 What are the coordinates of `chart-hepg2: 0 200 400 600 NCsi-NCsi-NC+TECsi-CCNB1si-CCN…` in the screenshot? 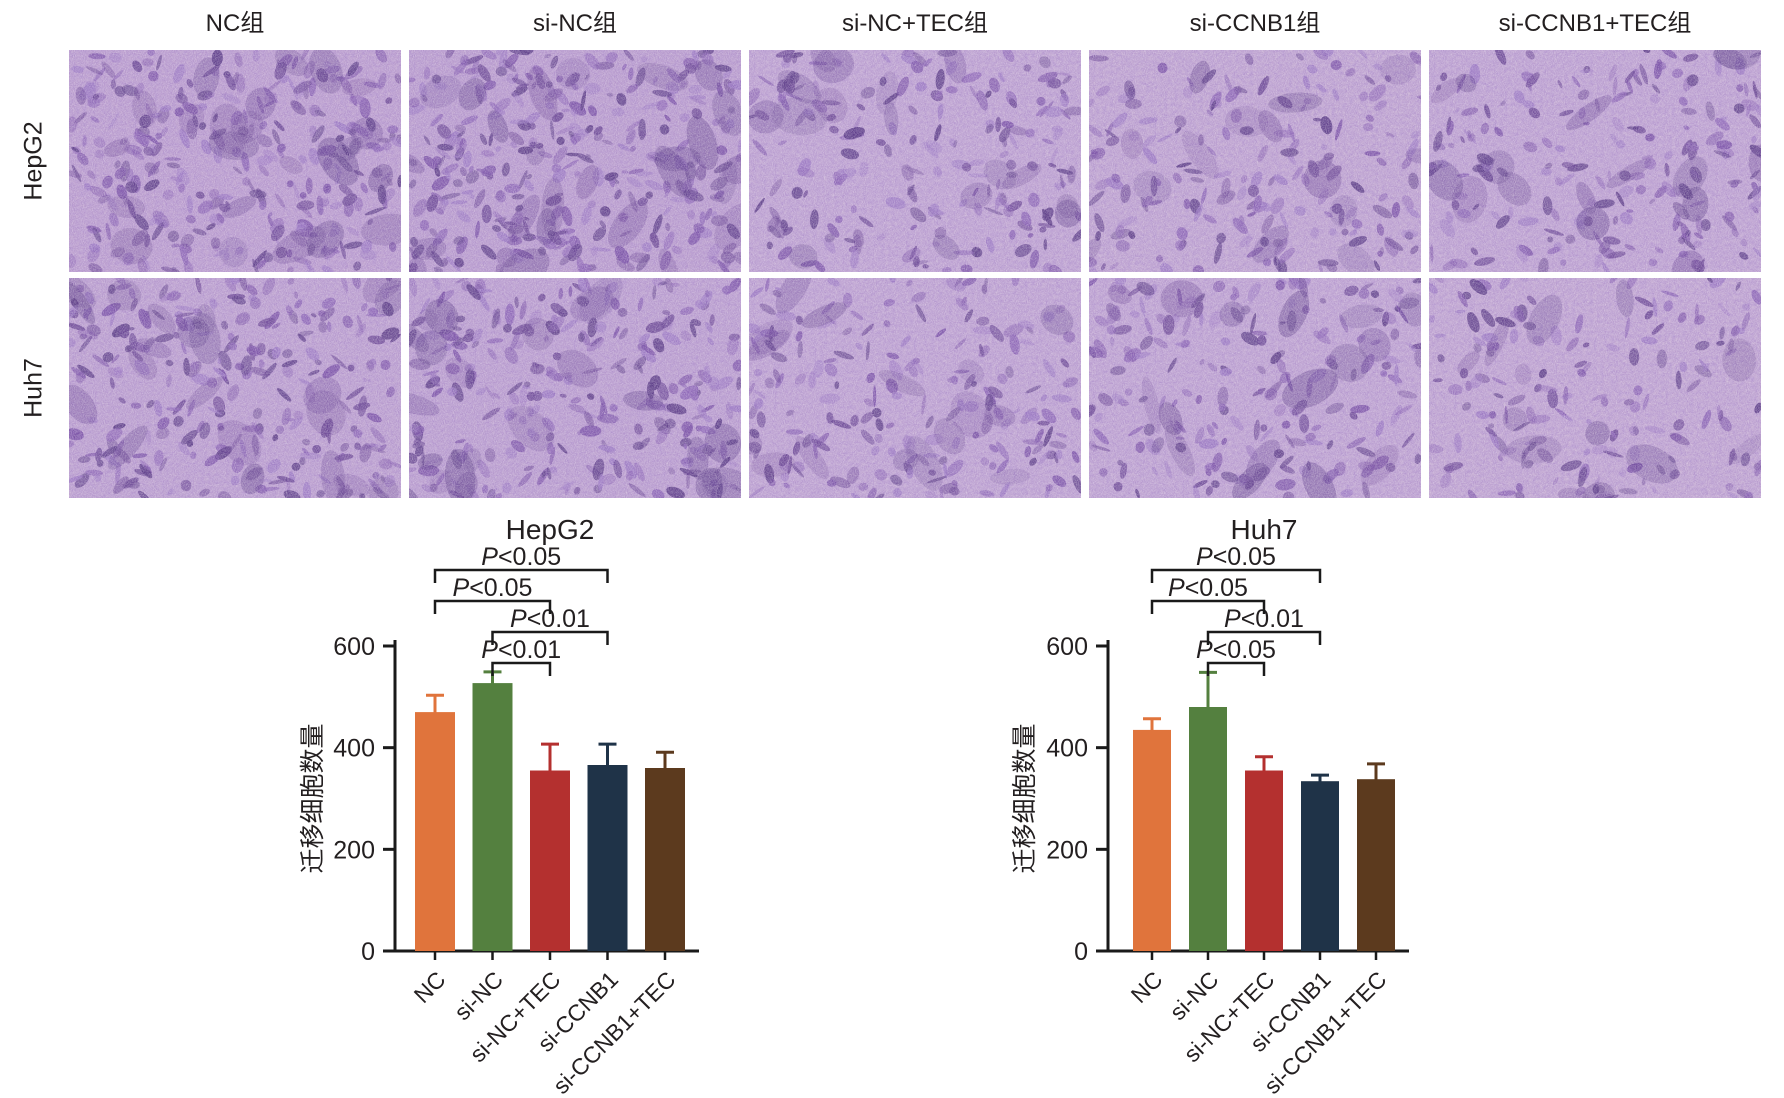 It's located at (499, 806).